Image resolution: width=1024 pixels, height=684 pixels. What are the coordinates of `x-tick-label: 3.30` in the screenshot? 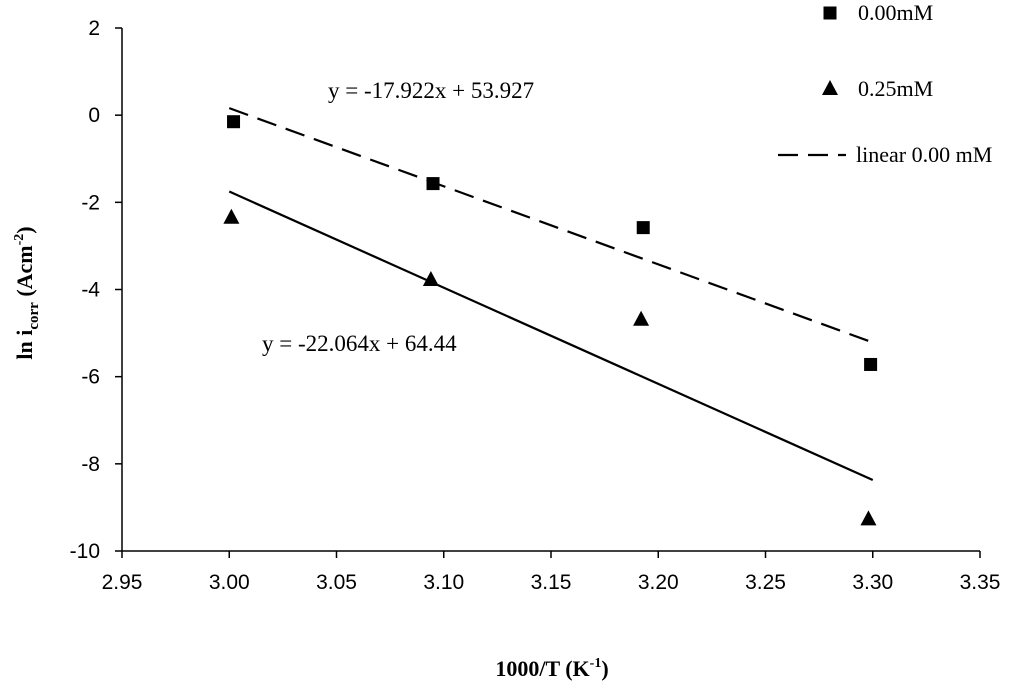 It's located at (872, 582).